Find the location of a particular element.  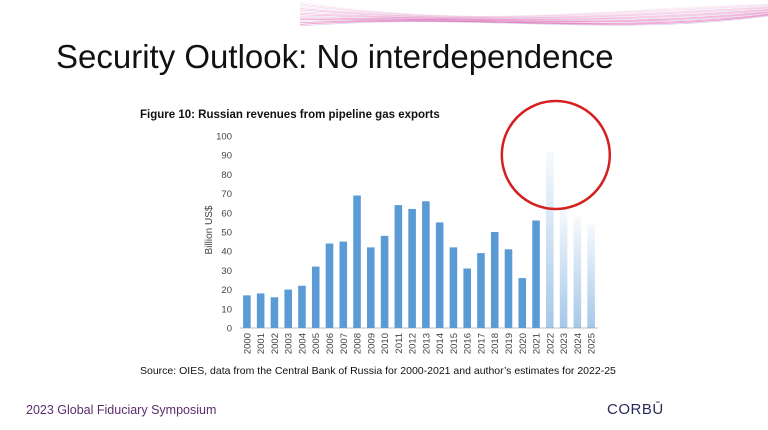

x-tick-label: 2021 is located at coordinates (537, 343).